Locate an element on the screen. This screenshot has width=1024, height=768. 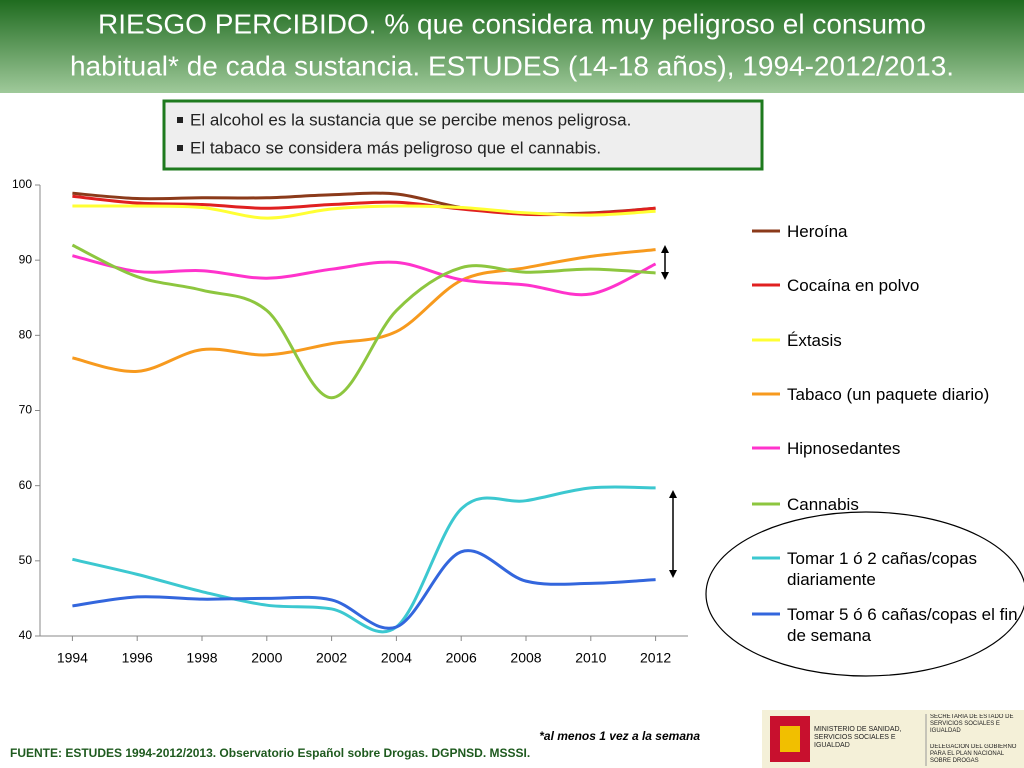
x-tick-label: 1994 is located at coordinates (72, 658).